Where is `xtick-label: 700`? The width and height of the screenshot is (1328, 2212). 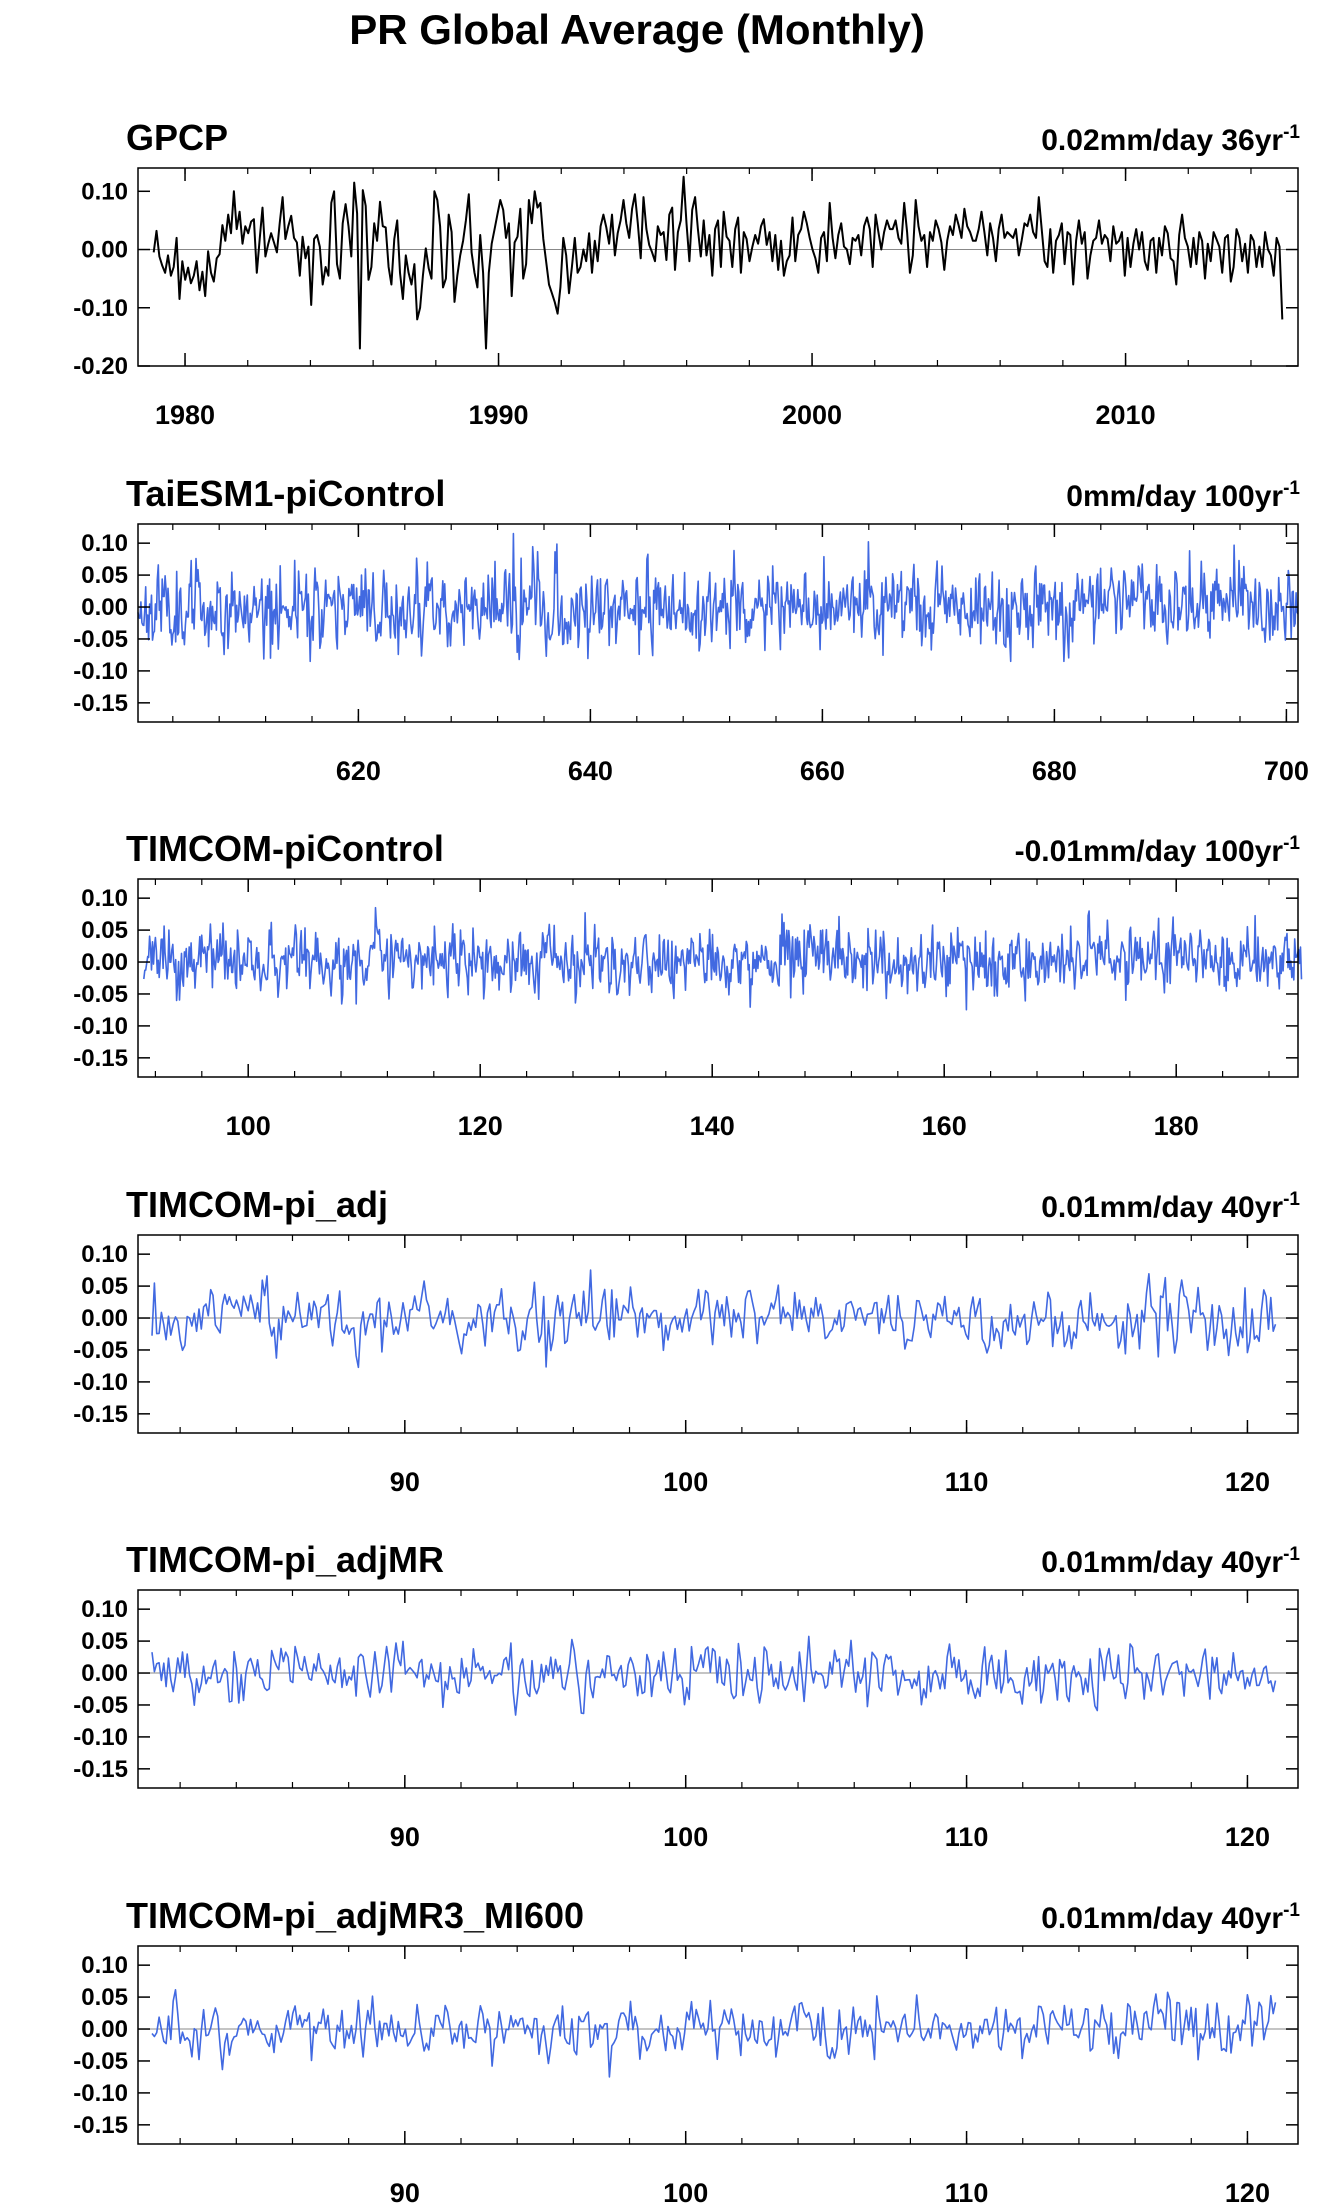
xtick-label: 700 is located at coordinates (1286, 771).